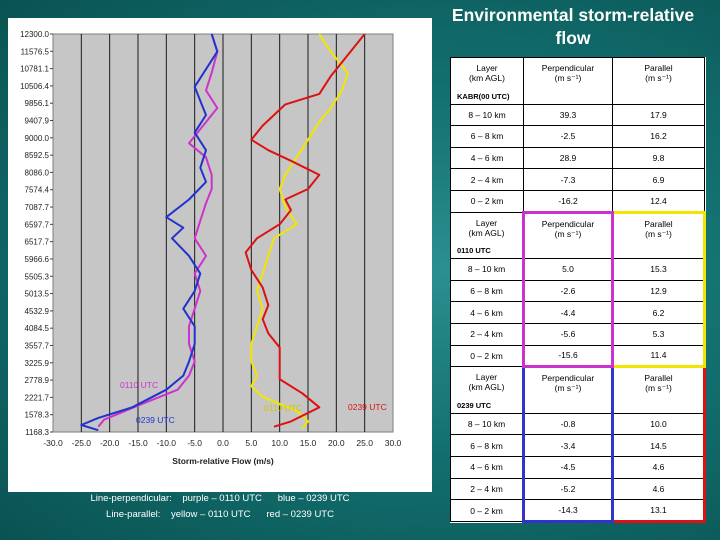 This screenshot has width=720, height=540. I want to click on header-layer: Layer (km AGL) 0110 UTC, so click(487, 235).